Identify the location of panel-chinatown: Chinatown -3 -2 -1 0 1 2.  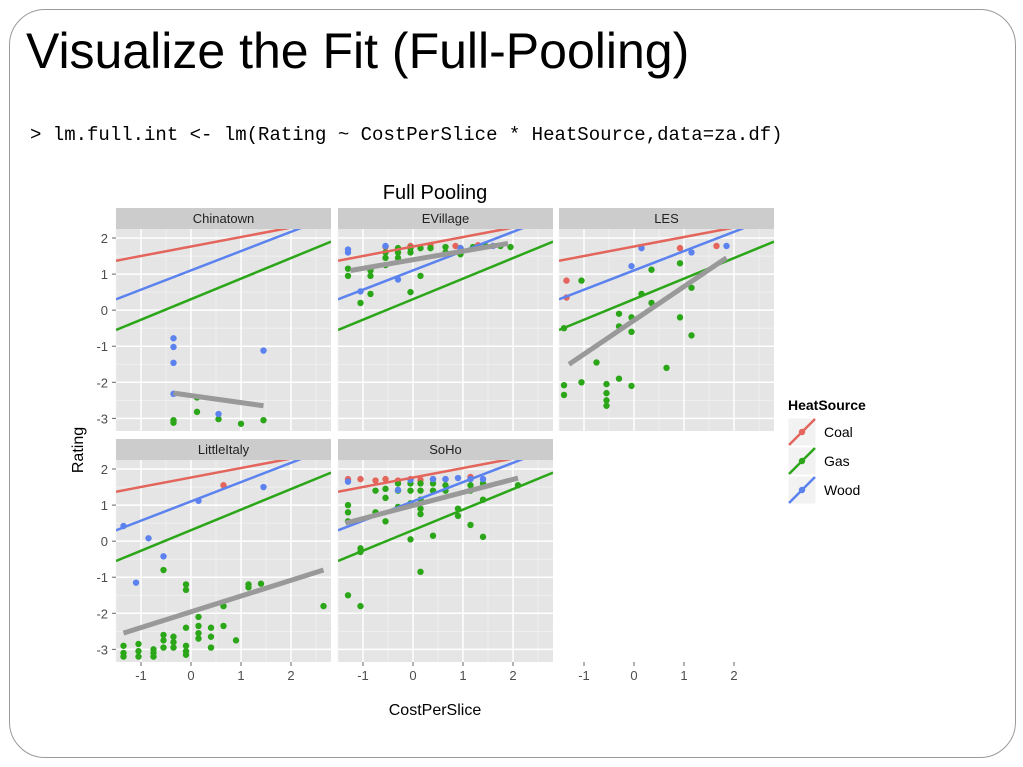
(213, 319).